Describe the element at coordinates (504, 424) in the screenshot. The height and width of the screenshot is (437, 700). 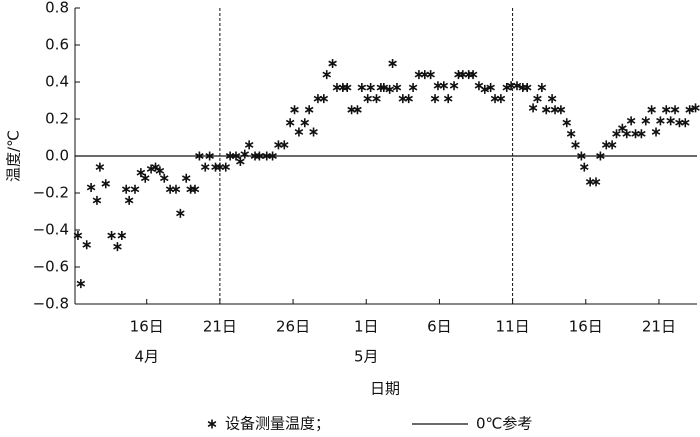
I see `legend-label: 0℃参考` at that location.